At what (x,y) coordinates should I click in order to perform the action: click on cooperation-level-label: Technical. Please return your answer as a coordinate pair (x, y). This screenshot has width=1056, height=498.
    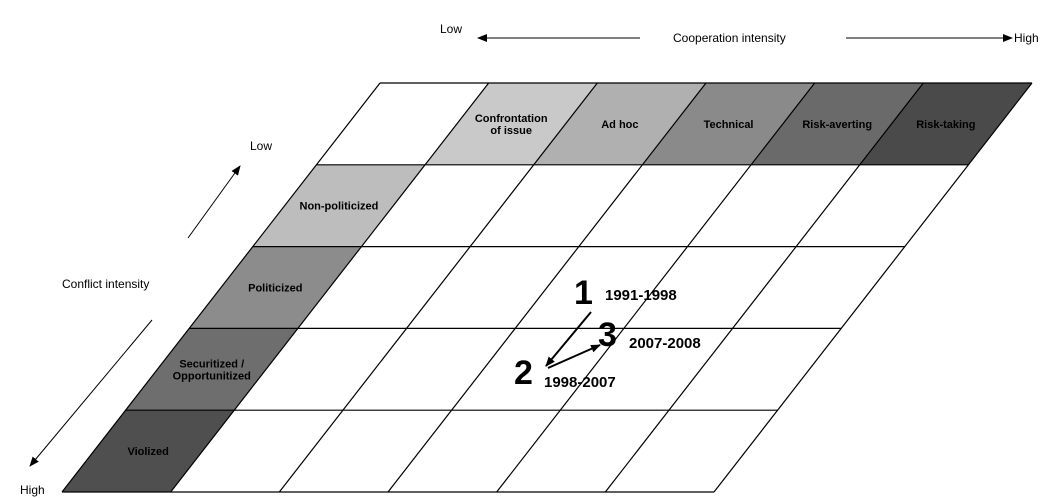
    Looking at the image, I should click on (729, 125).